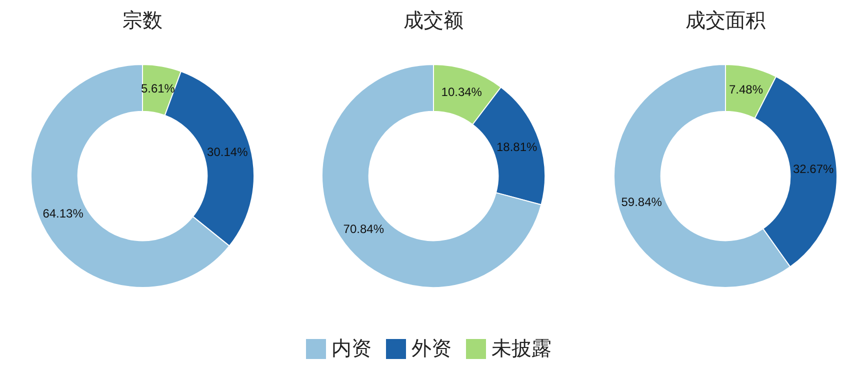 The height and width of the screenshot is (377, 857). I want to click on data-label: 10.34%, so click(461, 91).